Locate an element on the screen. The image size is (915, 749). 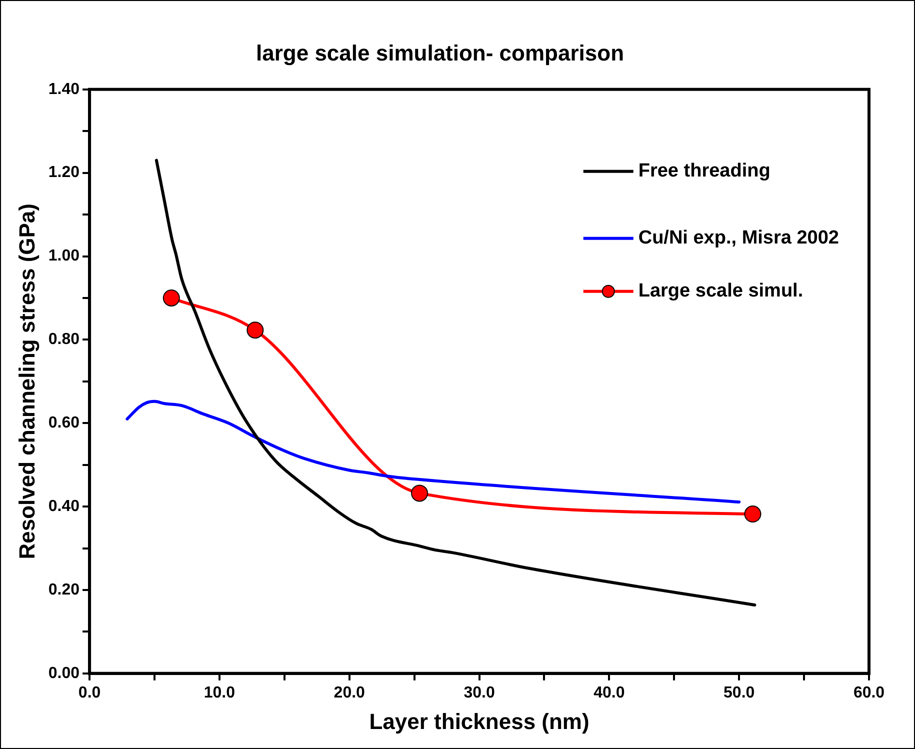
y-tick-label: 1.40 is located at coordinates (64, 89).